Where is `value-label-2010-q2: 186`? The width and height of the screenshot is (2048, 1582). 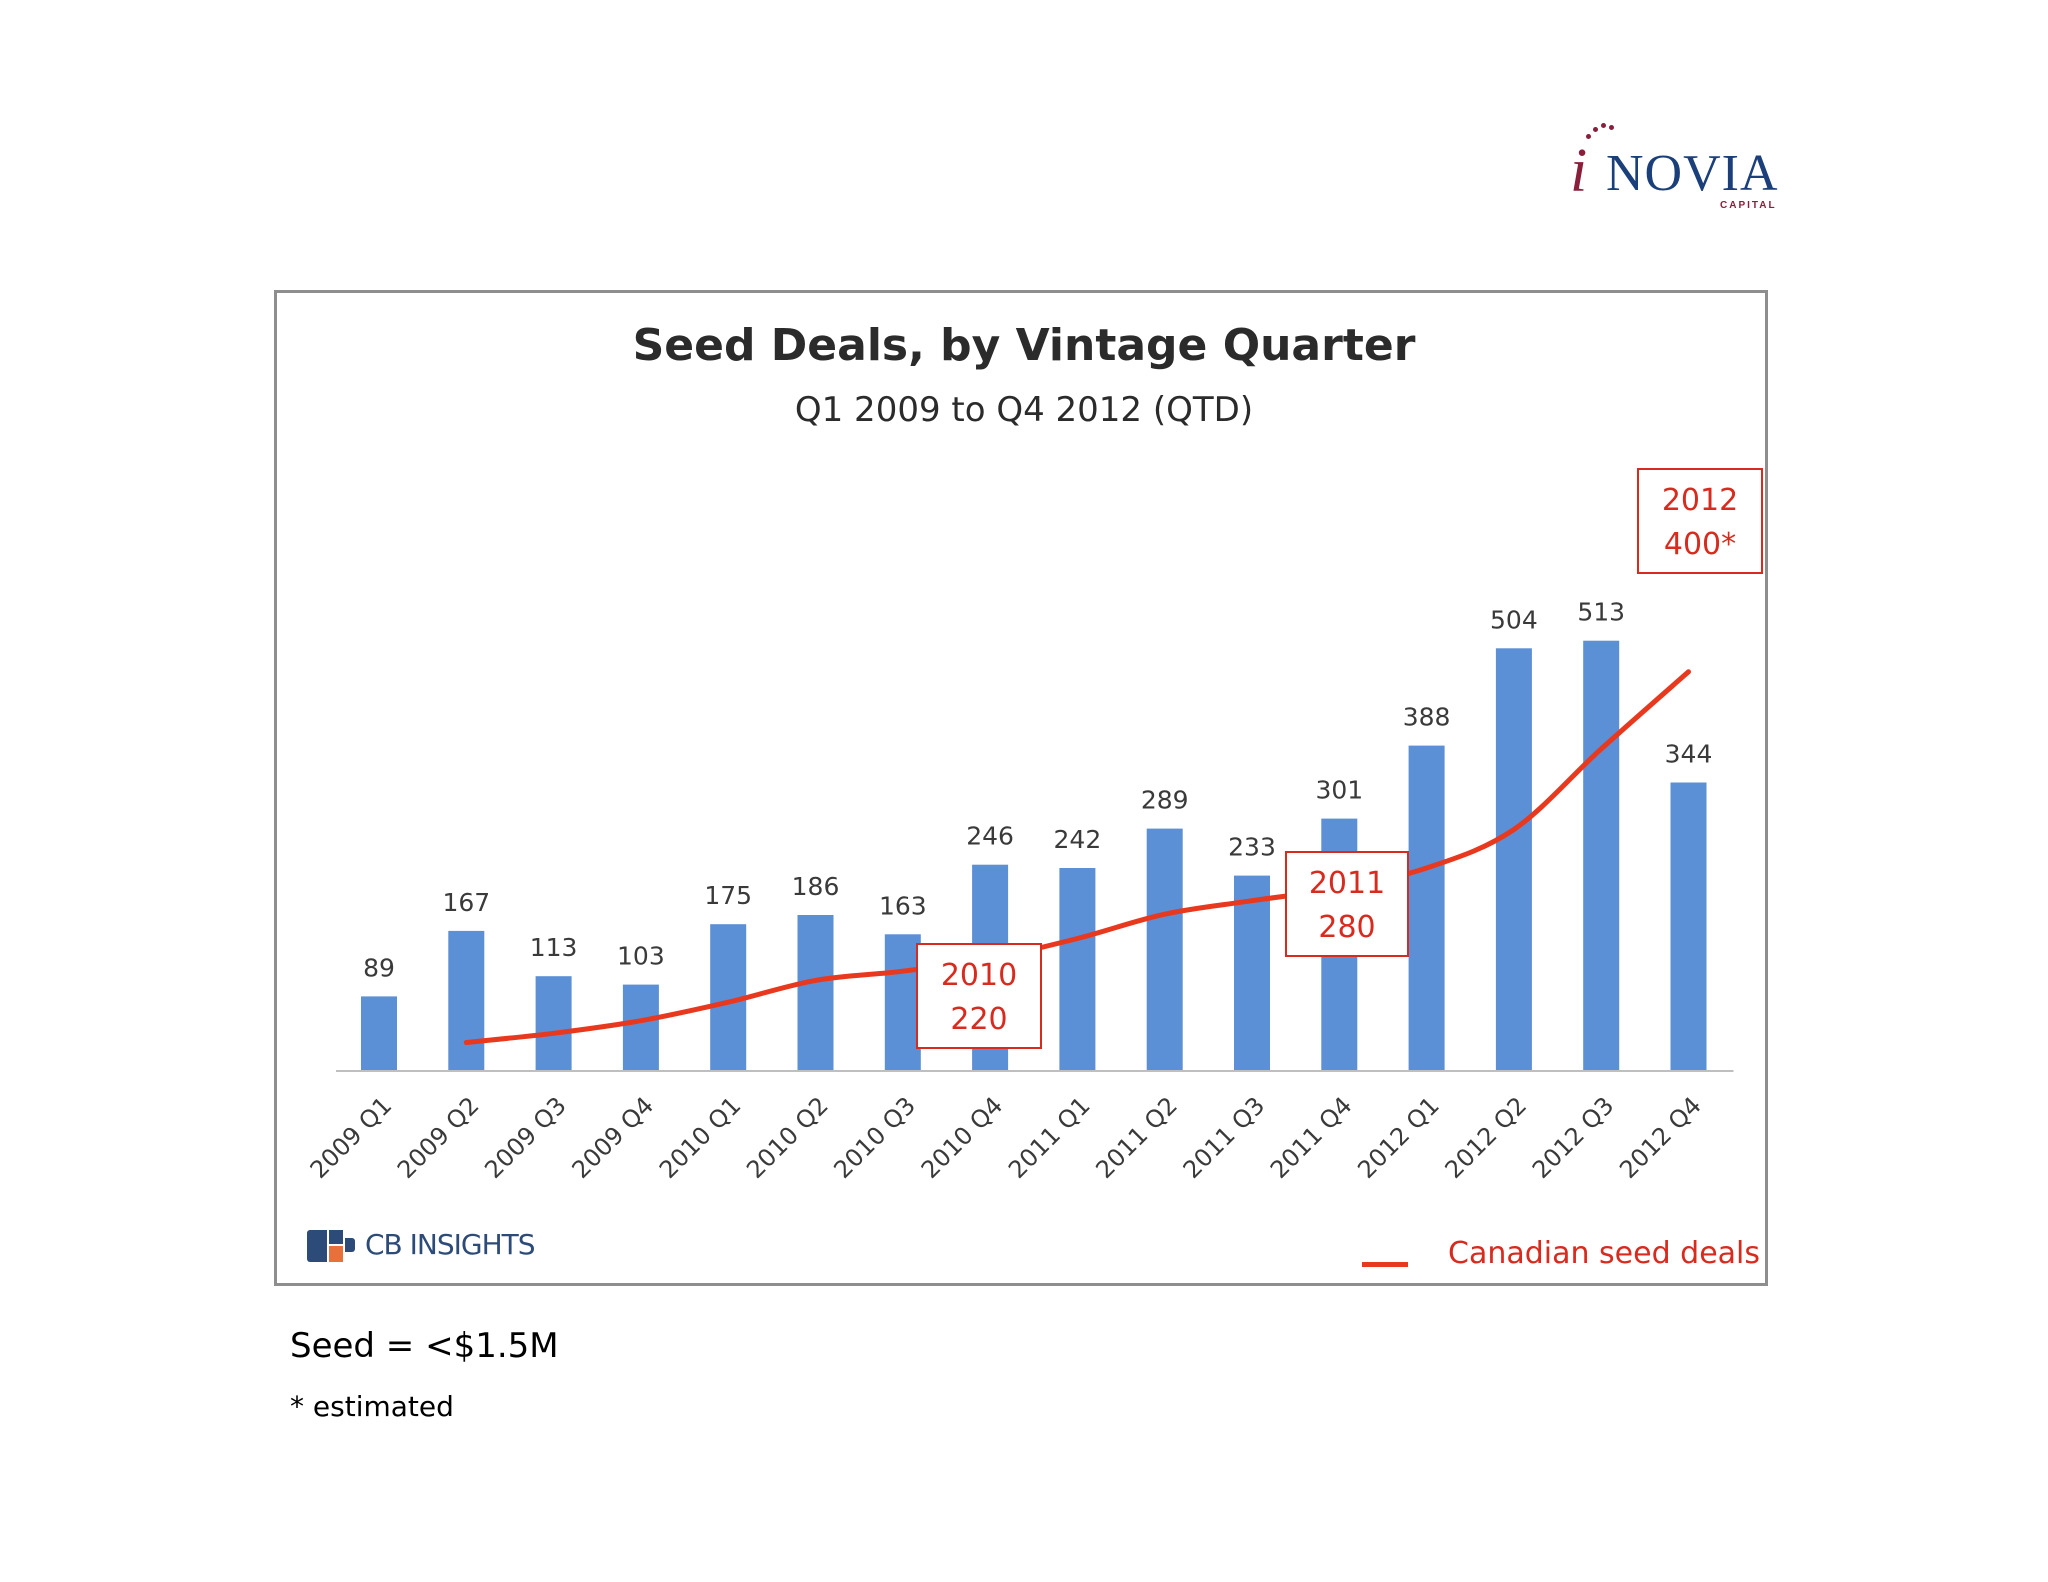 value-label-2010-q2: 186 is located at coordinates (816, 886).